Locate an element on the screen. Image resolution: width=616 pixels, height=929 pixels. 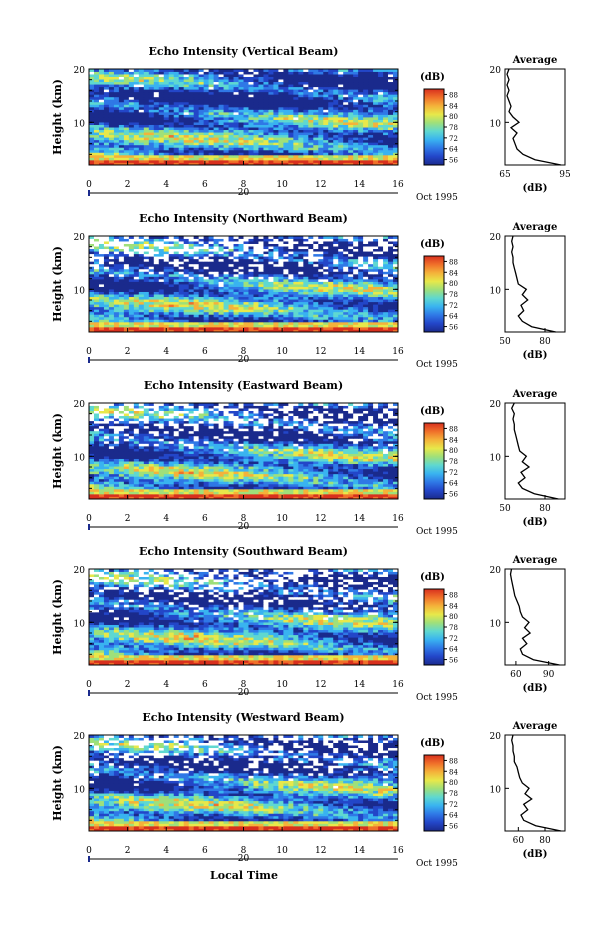
x-tick-label: 0 is located at coordinates (89, 185).